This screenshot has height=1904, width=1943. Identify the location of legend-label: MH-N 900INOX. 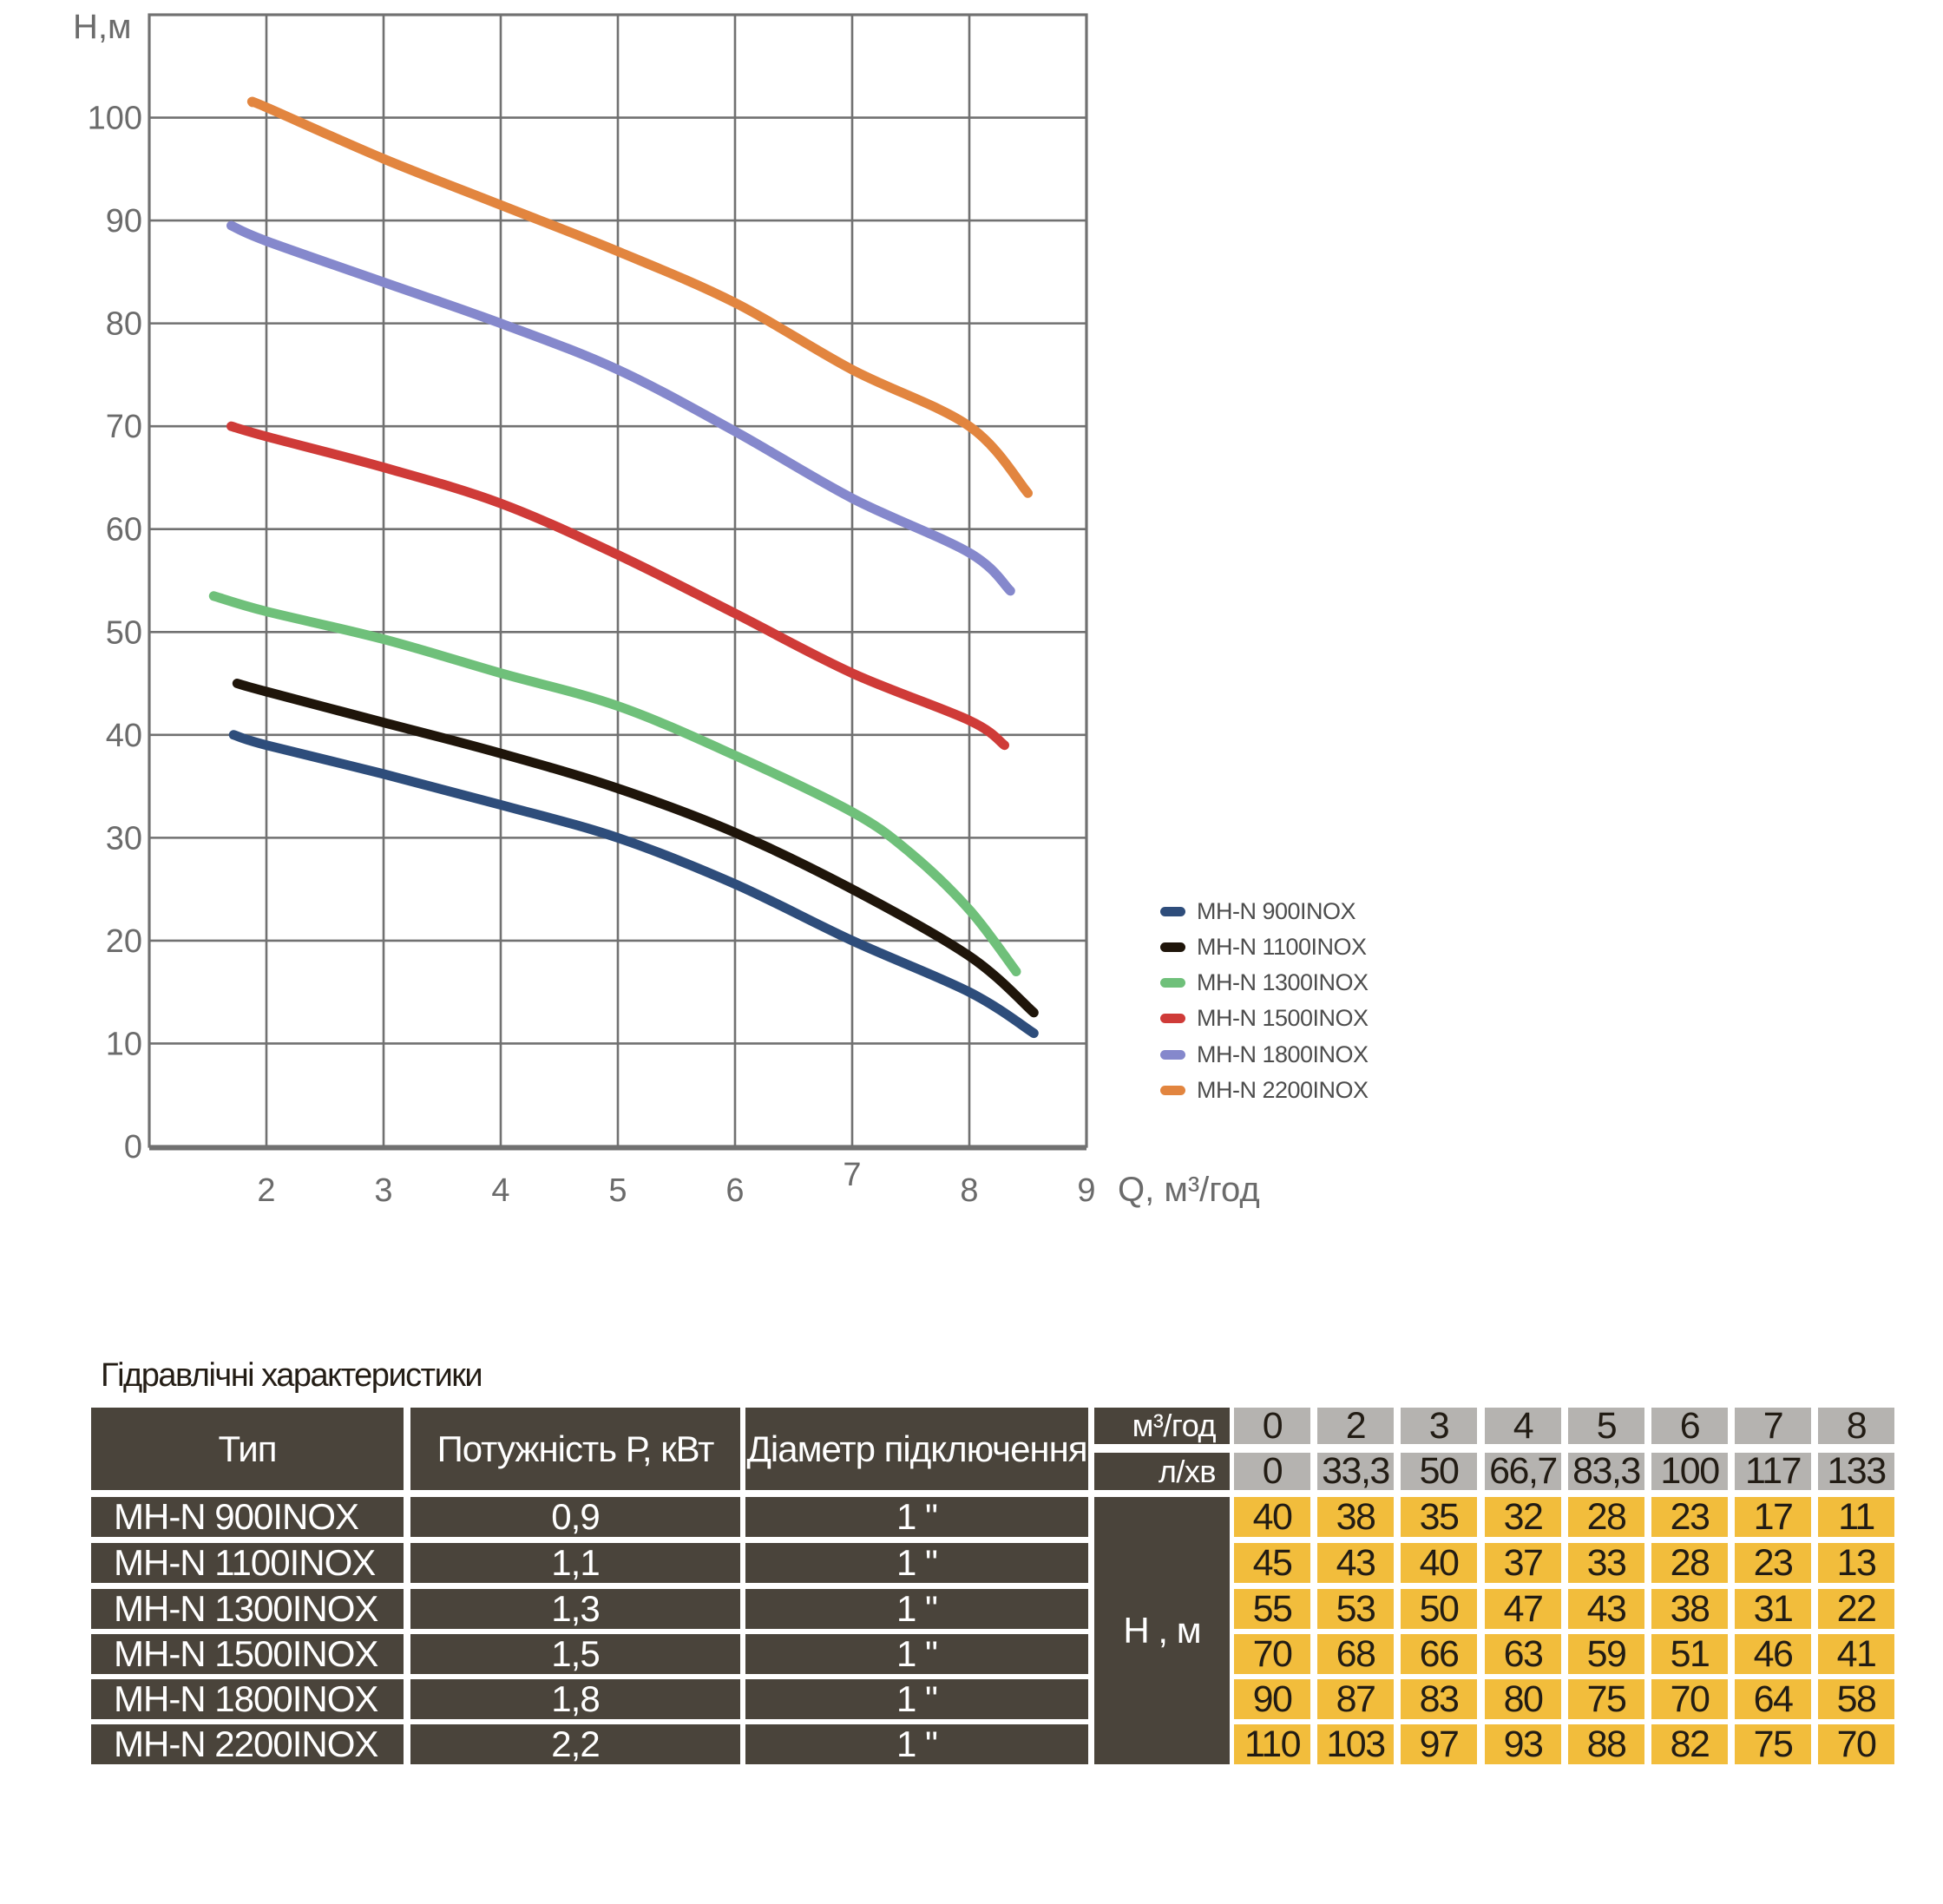
(1277, 910).